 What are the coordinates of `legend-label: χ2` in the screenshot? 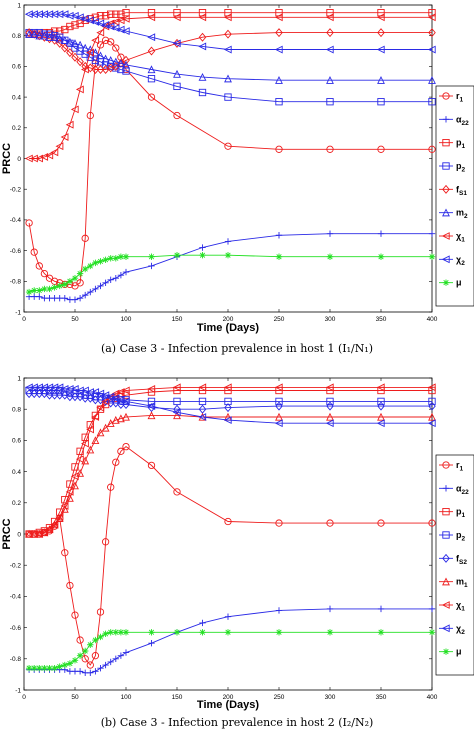 It's located at (460, 260).